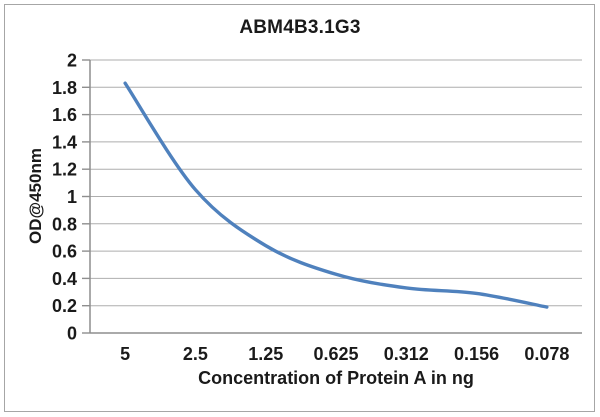  Describe the element at coordinates (72, 61) in the screenshot. I see `y-tick-label: 2` at that location.